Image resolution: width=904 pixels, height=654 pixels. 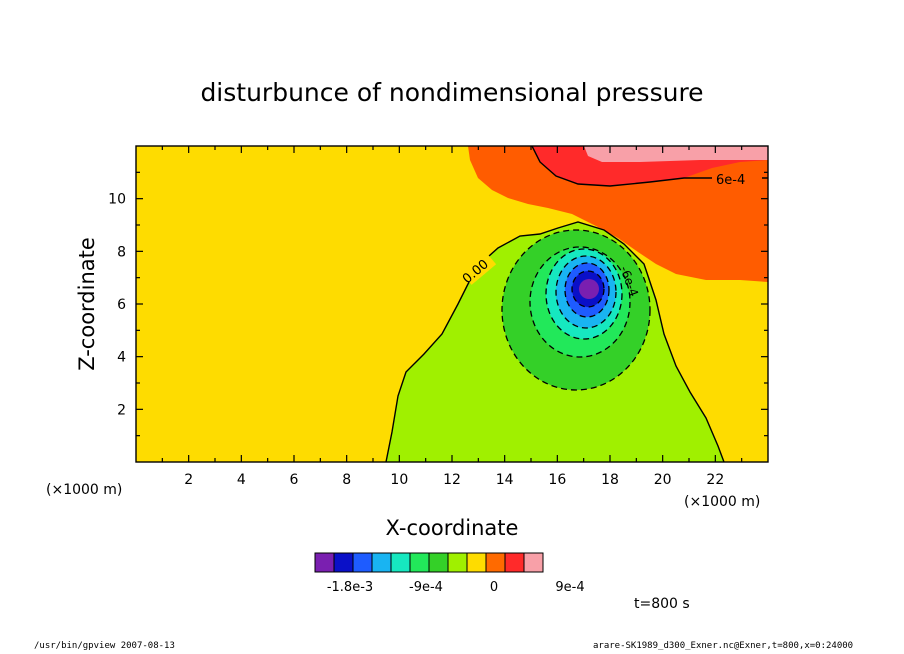 I want to click on x-tick-label: 20, so click(x=663, y=480).